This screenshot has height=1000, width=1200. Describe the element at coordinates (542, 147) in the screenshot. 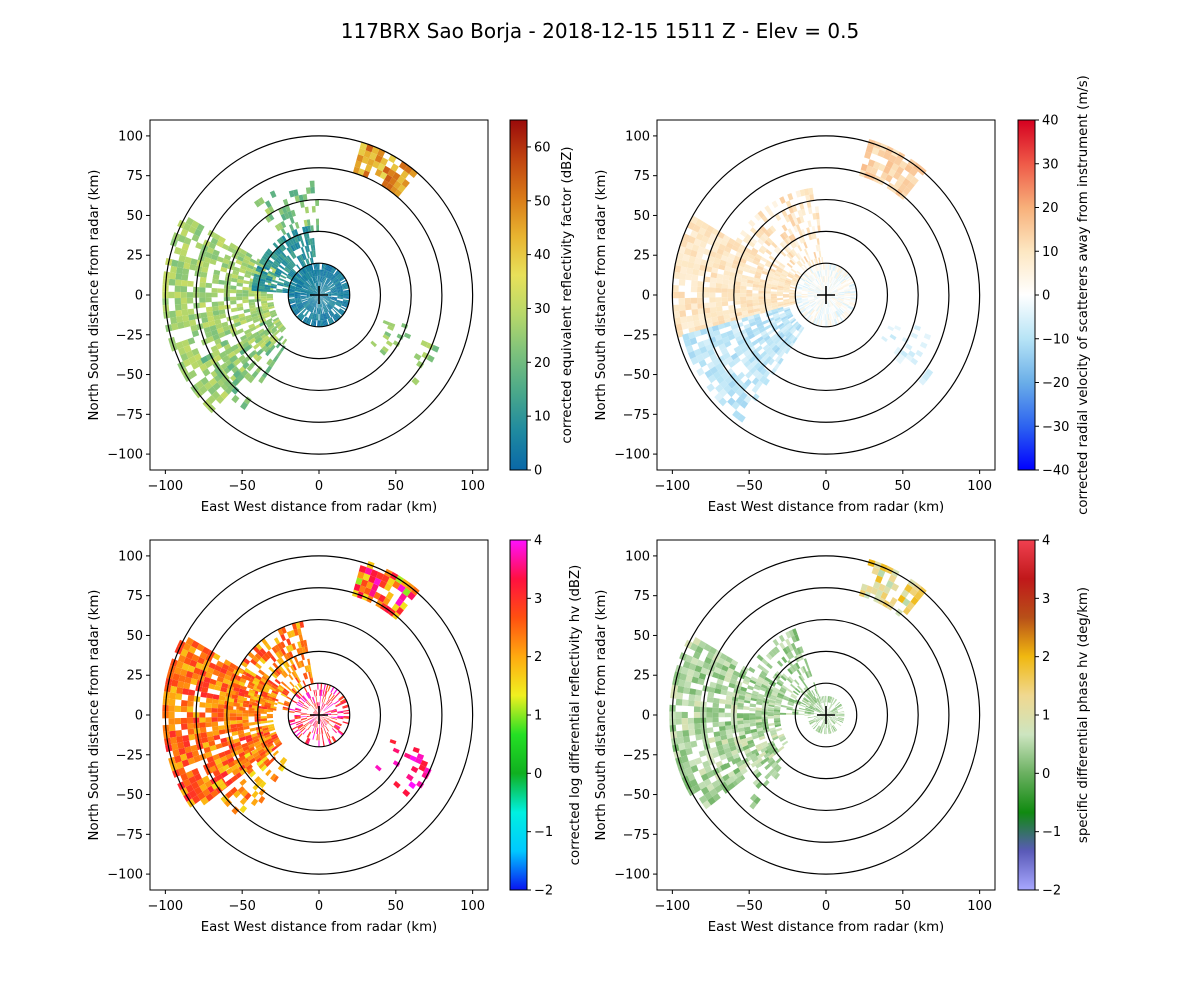

I see `colorbar-tick-label: 60` at that location.